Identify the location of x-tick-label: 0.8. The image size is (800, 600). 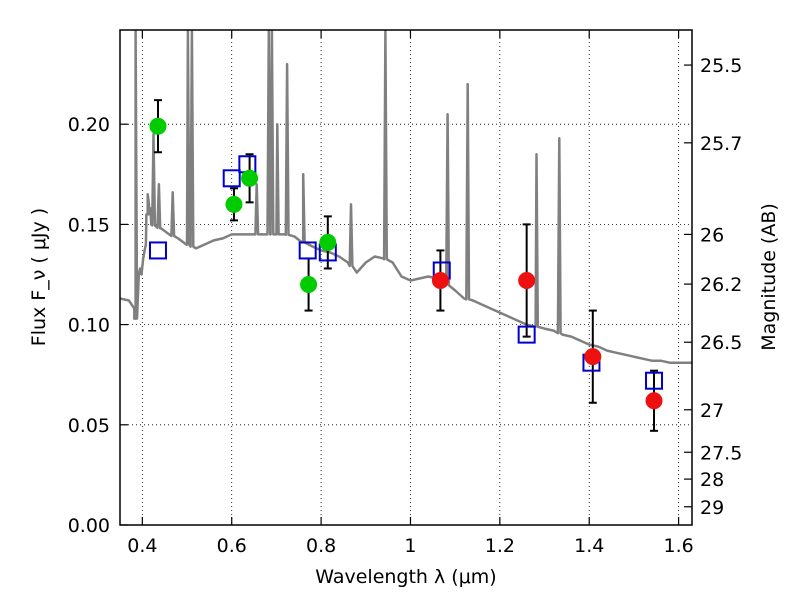
(321, 546).